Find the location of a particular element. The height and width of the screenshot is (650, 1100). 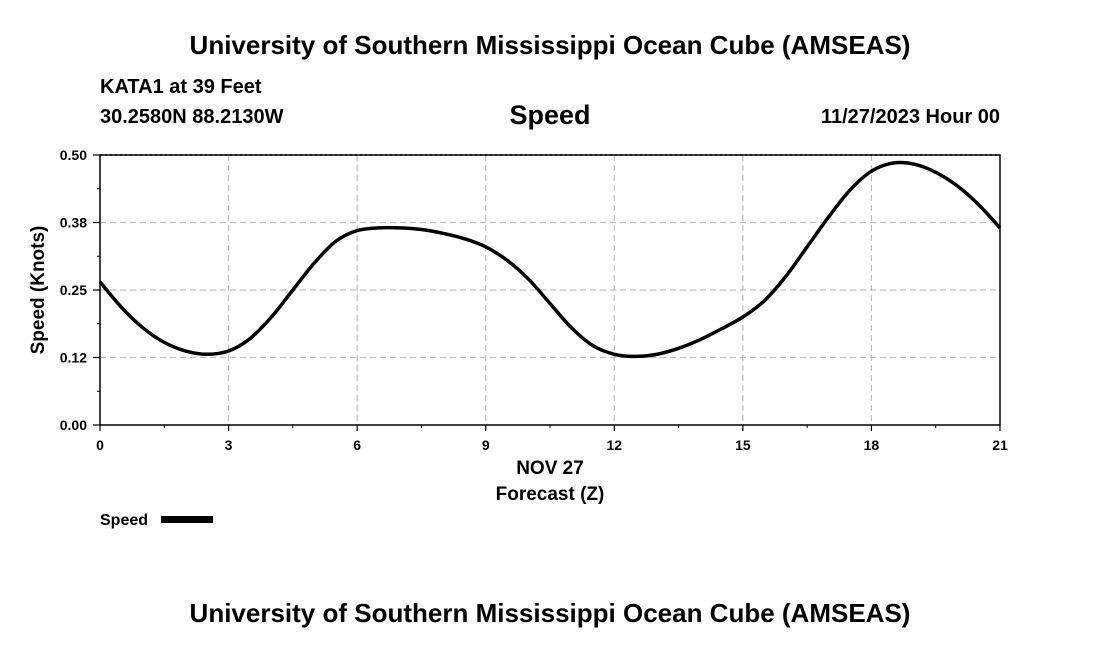

y-tick-label: 0.25 is located at coordinates (73, 290).